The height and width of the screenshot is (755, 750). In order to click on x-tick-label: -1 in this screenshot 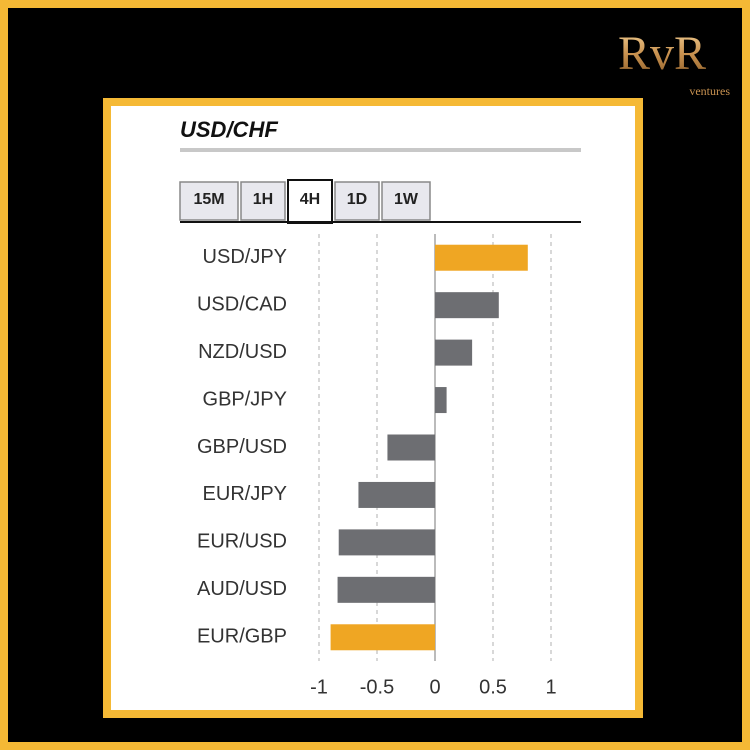, I will do `click(319, 687)`.